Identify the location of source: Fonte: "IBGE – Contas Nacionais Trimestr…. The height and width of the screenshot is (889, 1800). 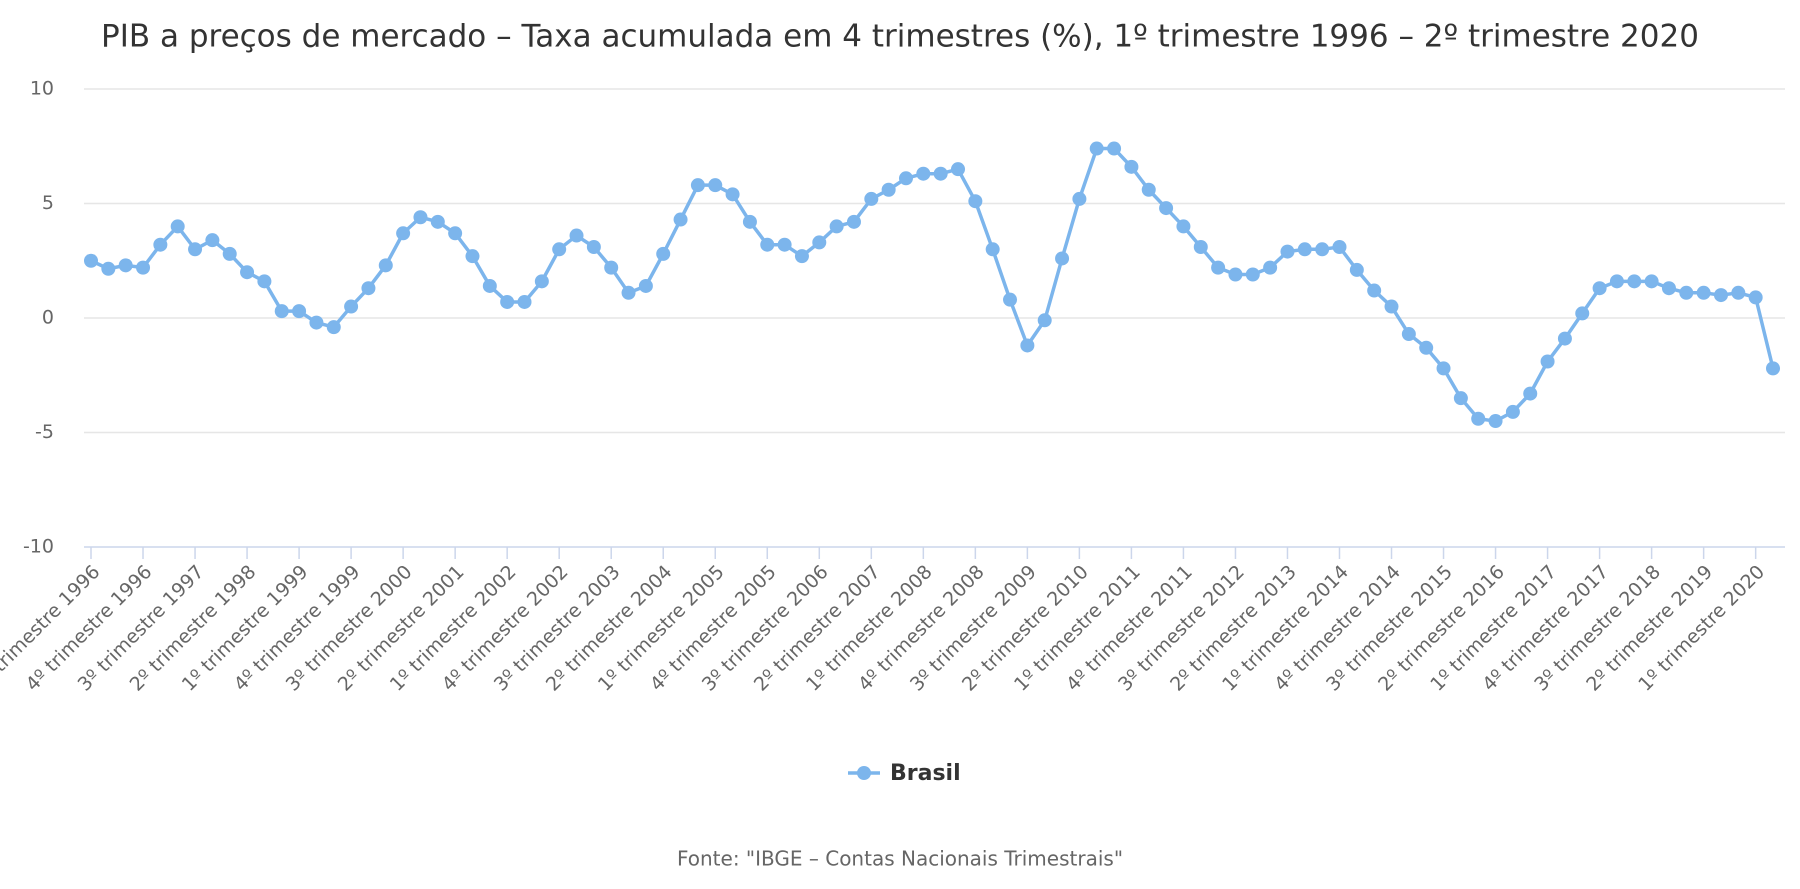
(900, 859).